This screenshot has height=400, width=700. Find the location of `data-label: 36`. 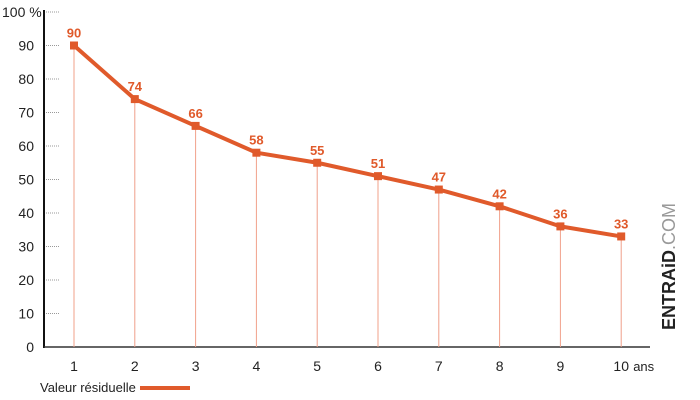

data-label: 36 is located at coordinates (560, 213).